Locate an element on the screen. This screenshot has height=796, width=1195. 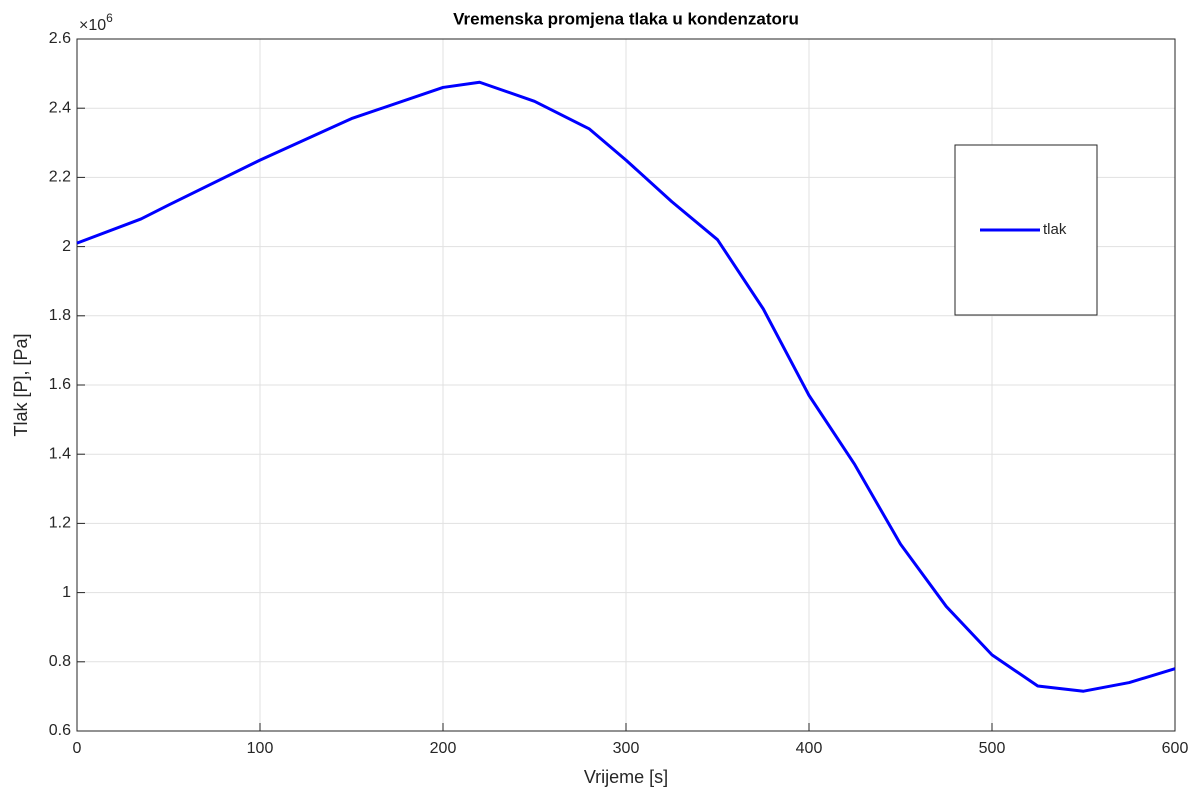
y-tick-label: 0.6 is located at coordinates (60, 730).